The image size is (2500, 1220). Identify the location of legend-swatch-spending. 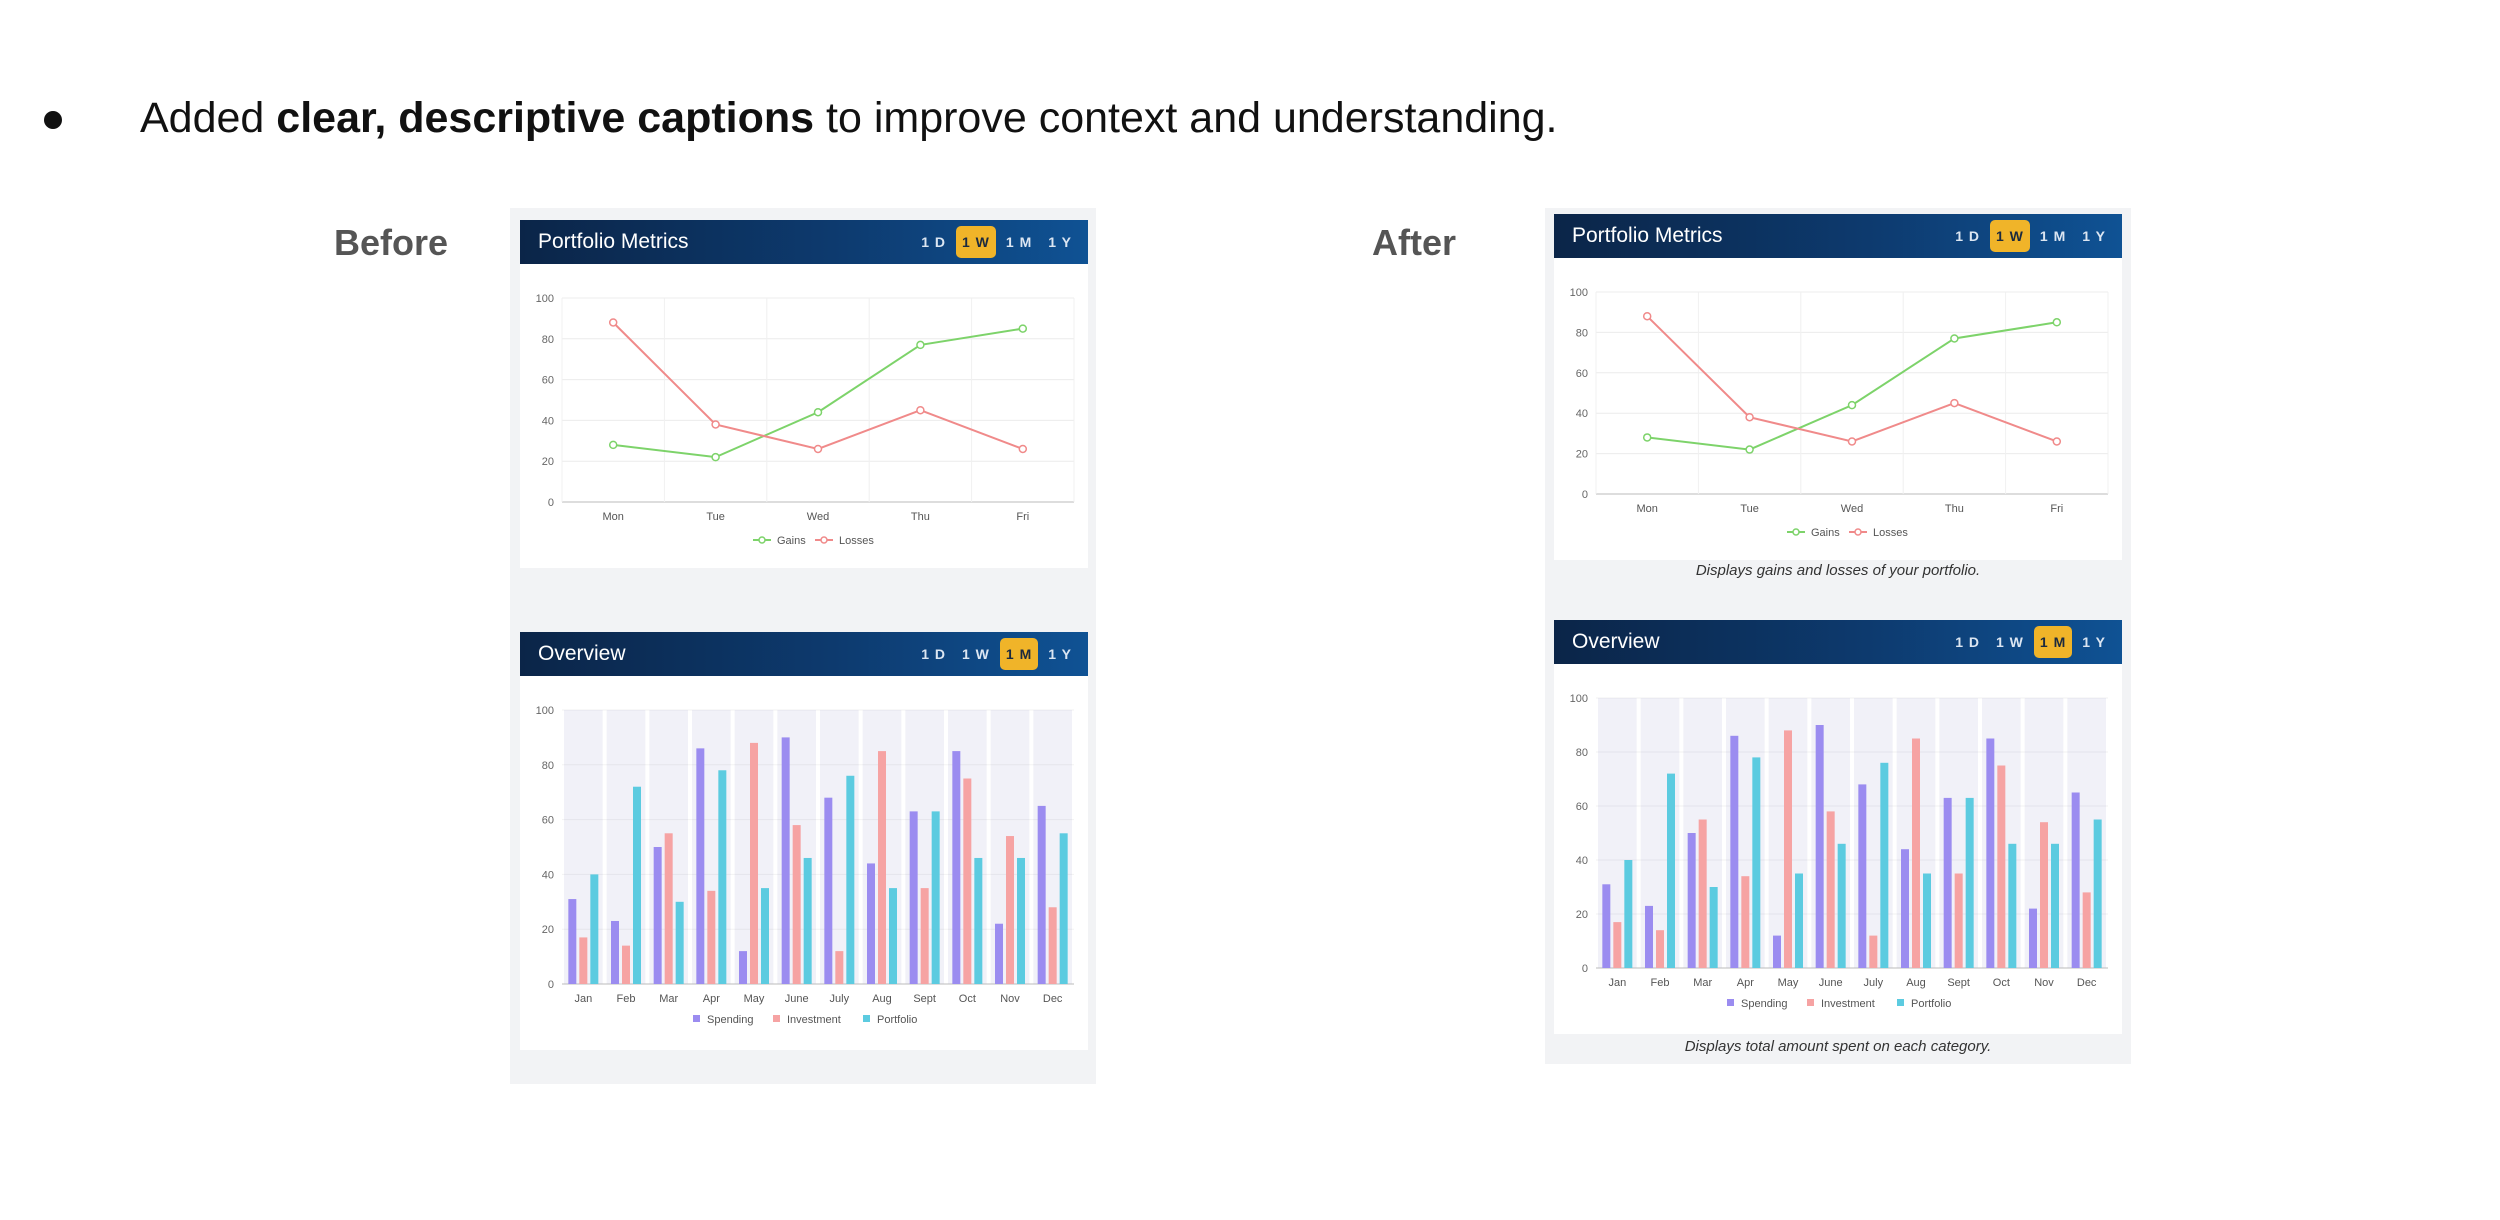
(1730, 1002).